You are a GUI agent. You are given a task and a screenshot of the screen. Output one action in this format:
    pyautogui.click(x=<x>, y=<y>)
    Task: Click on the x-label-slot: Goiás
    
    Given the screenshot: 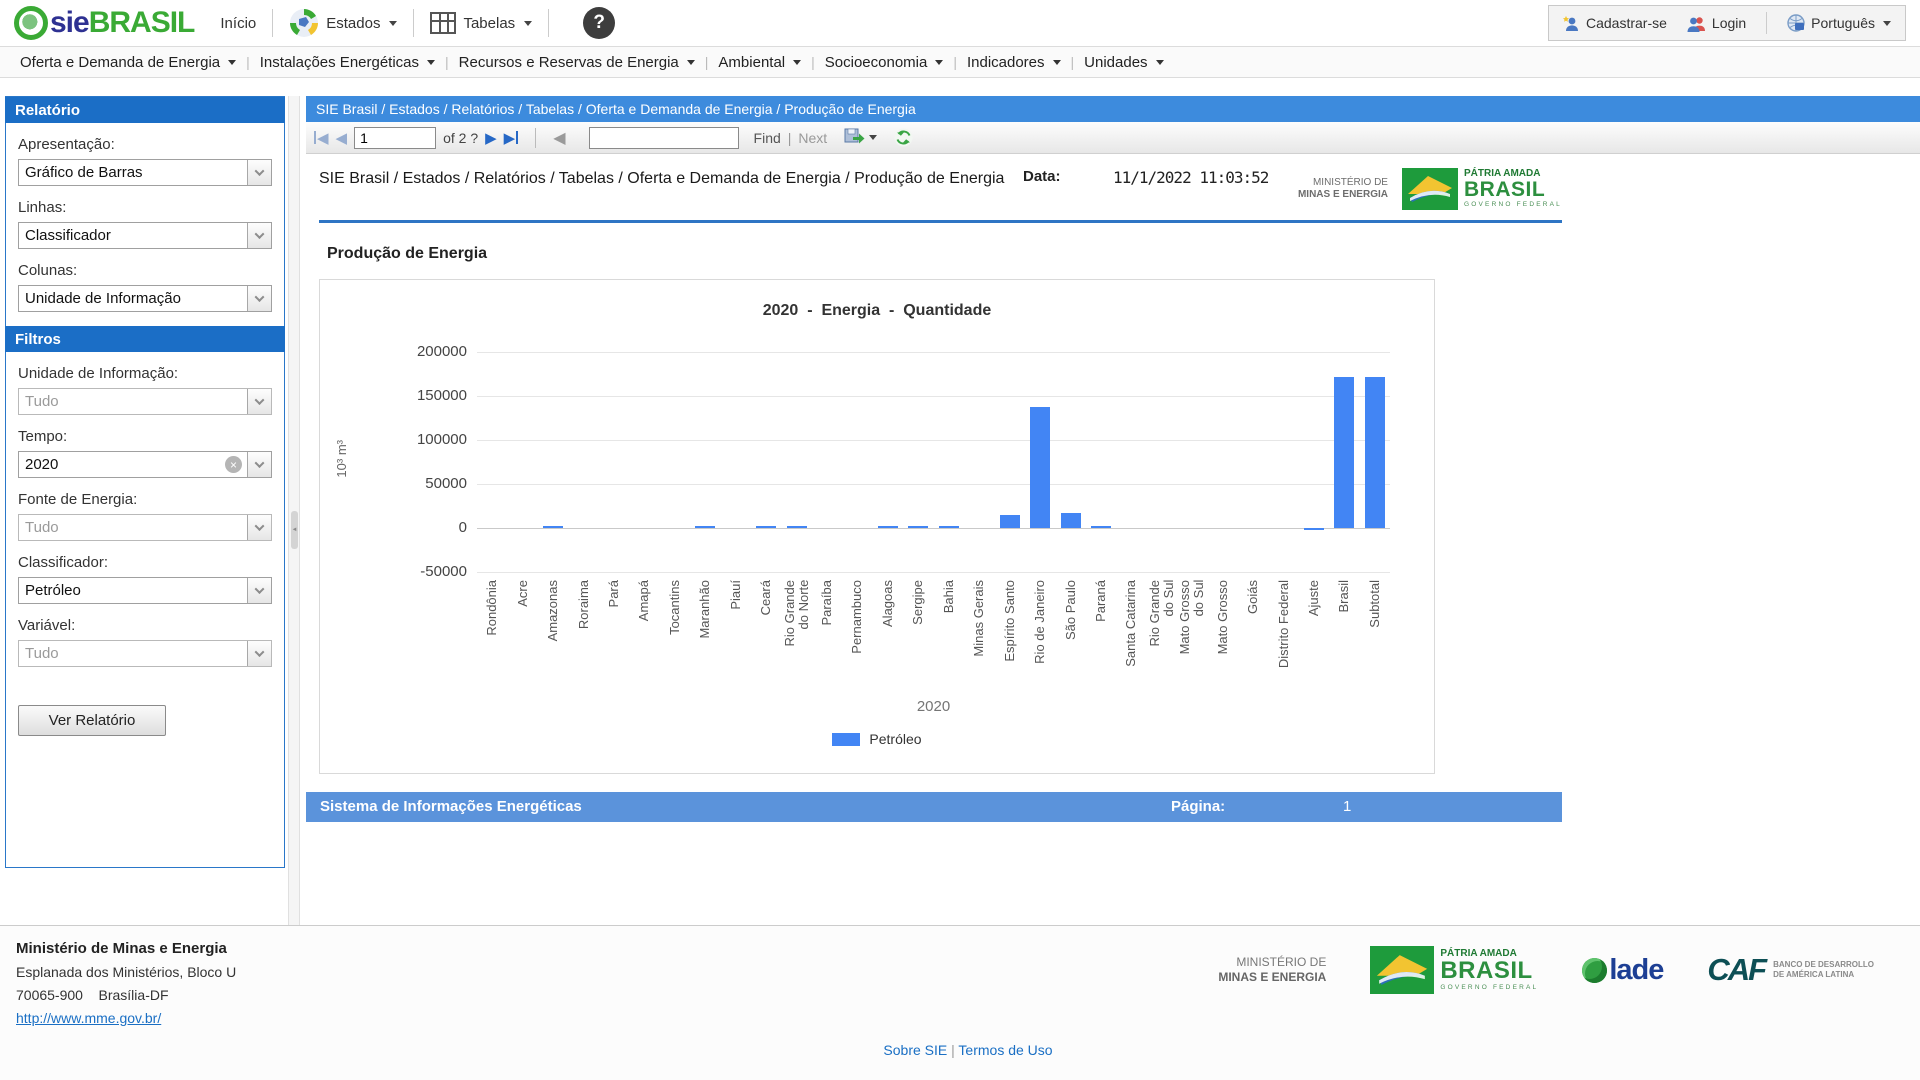 What is the action you would take?
    pyautogui.click(x=1253, y=637)
    